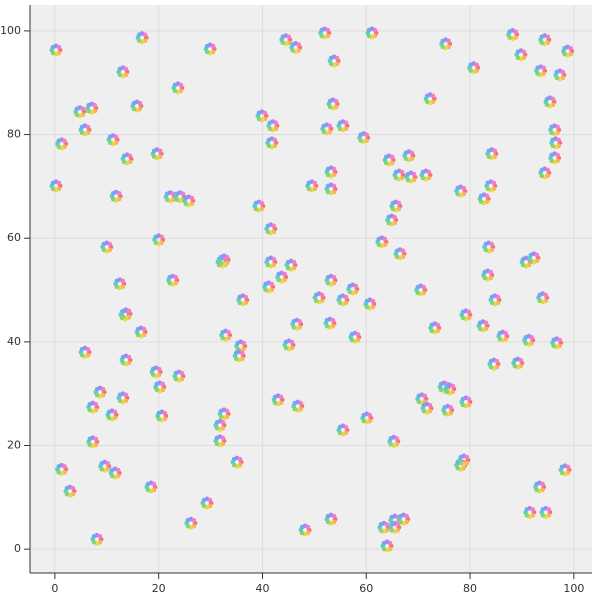 The image size is (600, 600). What do you see at coordinates (14, 134) in the screenshot?
I see `y-tick-label: 80` at bounding box center [14, 134].